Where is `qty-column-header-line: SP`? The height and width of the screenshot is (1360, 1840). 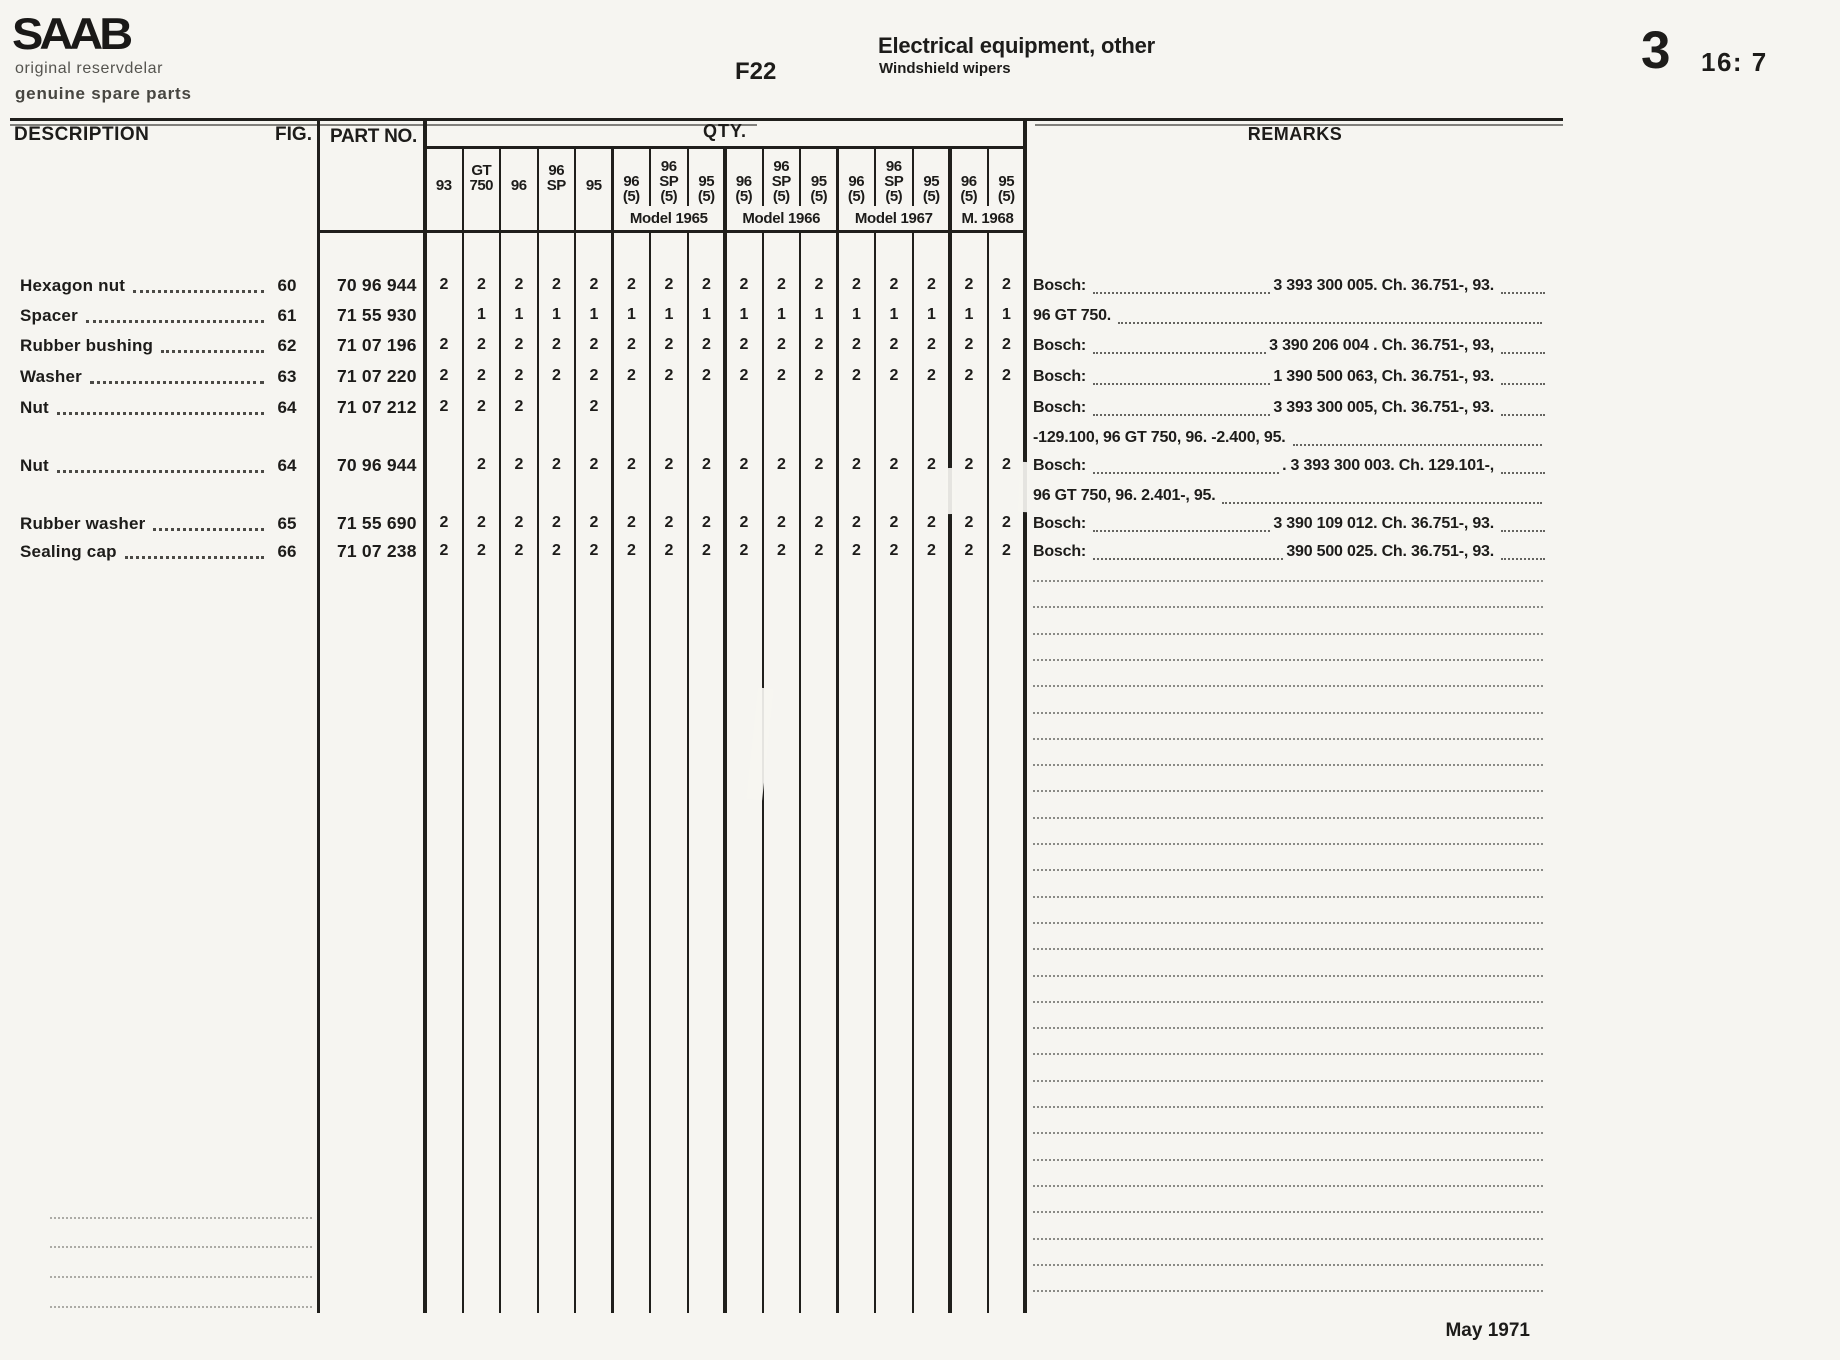 qty-column-header-line: SP is located at coordinates (894, 181).